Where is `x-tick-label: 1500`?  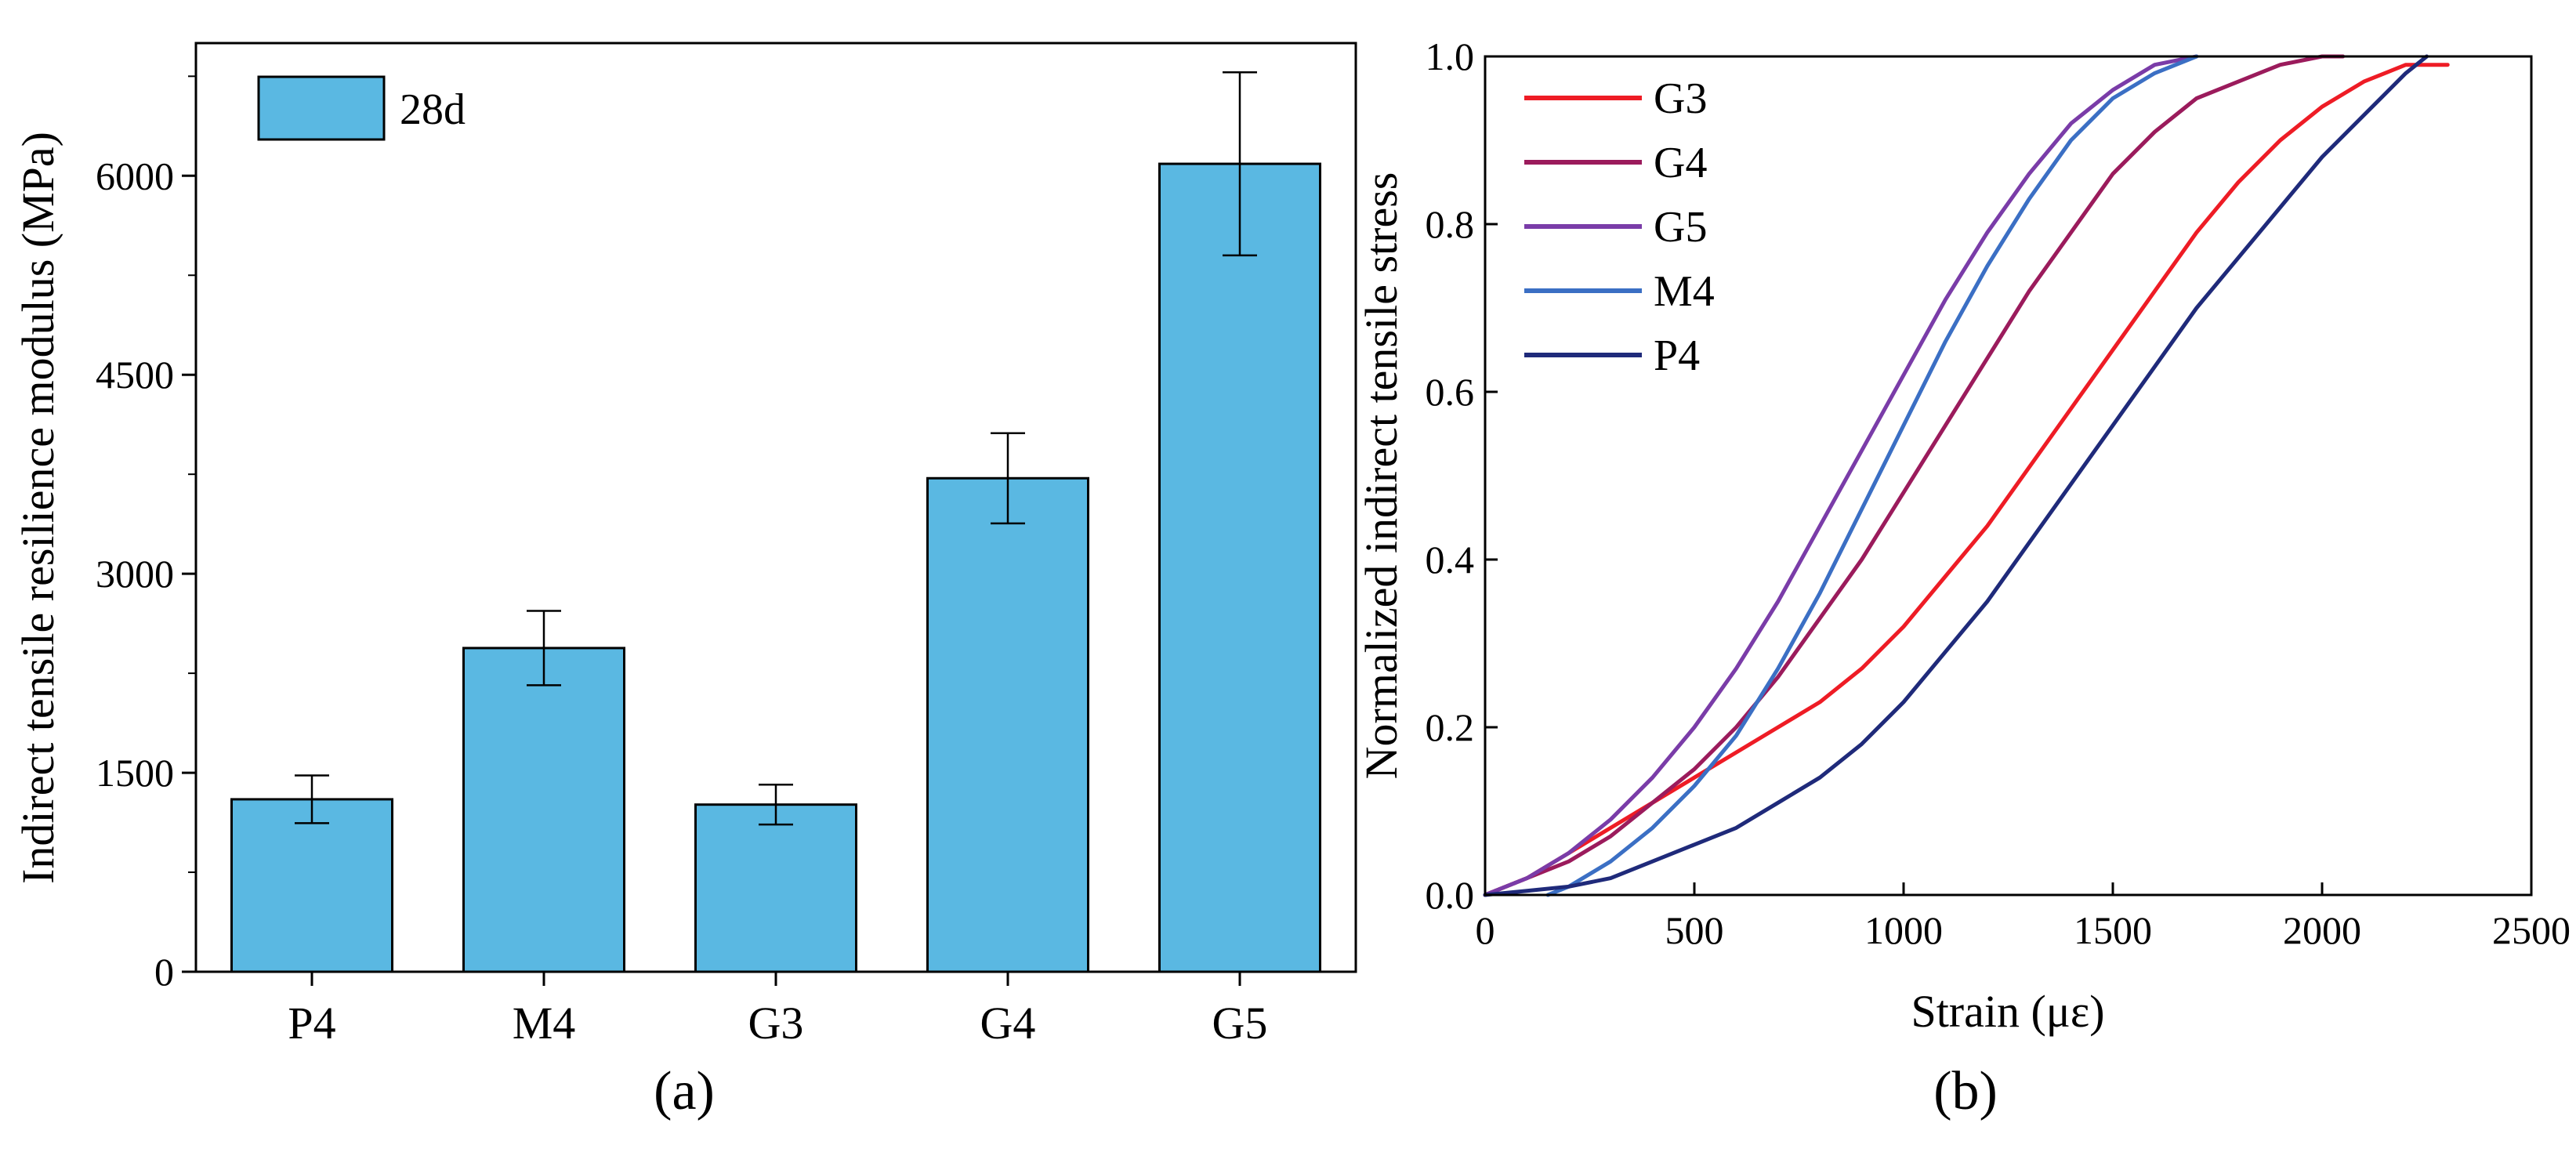 x-tick-label: 1500 is located at coordinates (2113, 930).